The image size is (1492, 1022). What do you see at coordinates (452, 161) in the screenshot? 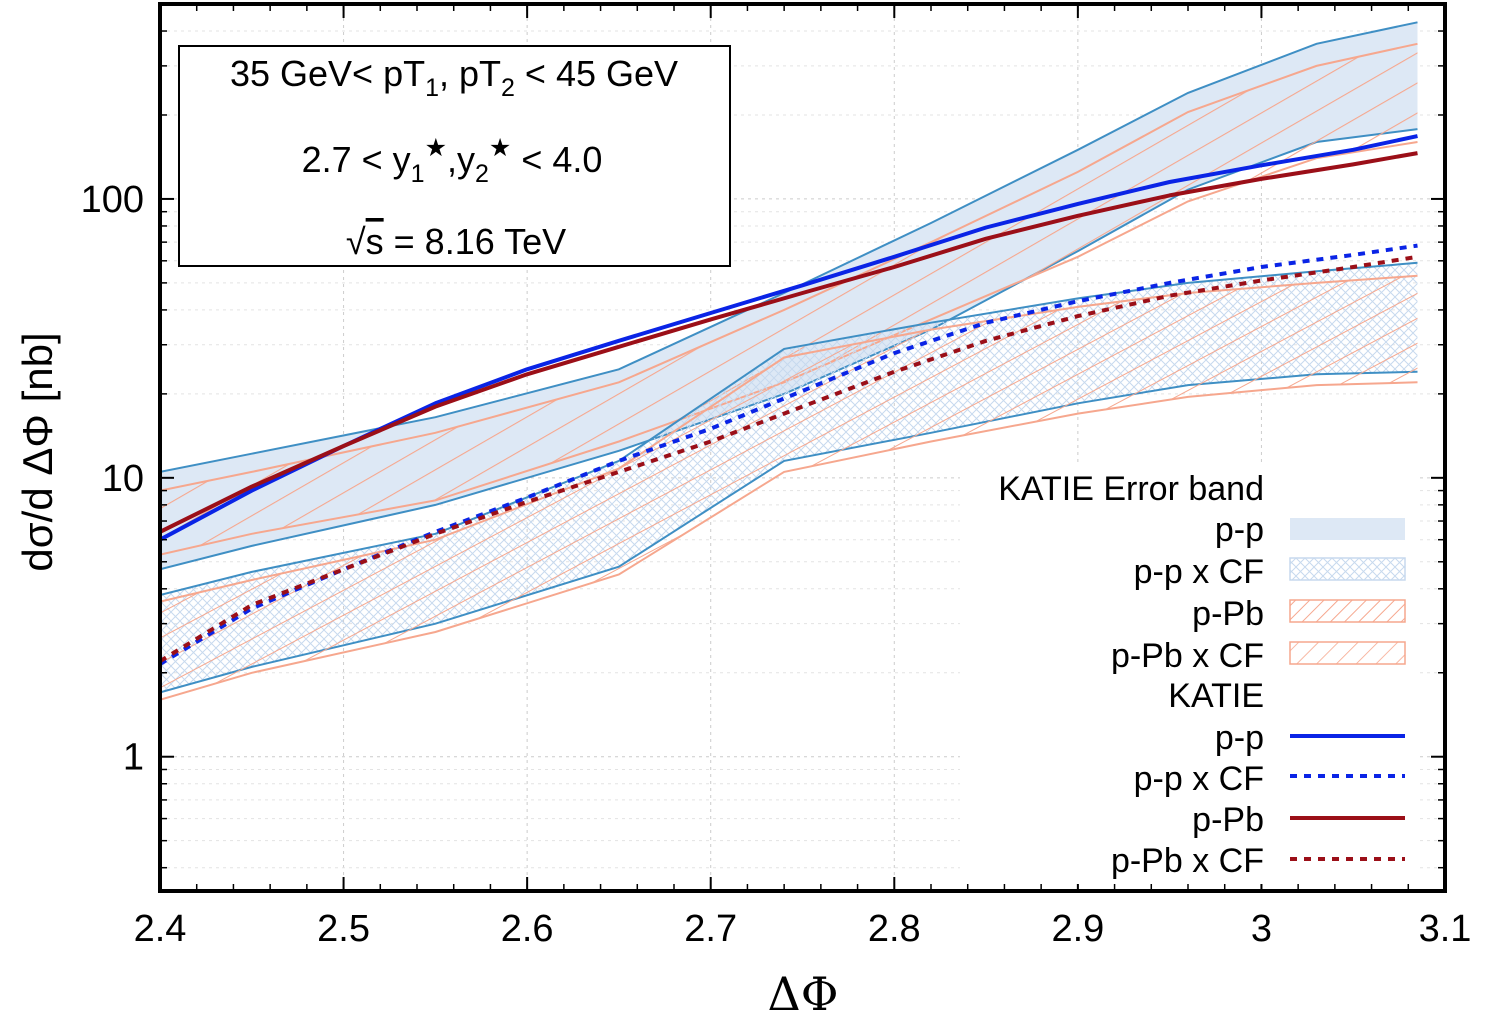
I see `info-line-rapidity: 2.7 < y1★,y2★ < 4.0` at bounding box center [452, 161].